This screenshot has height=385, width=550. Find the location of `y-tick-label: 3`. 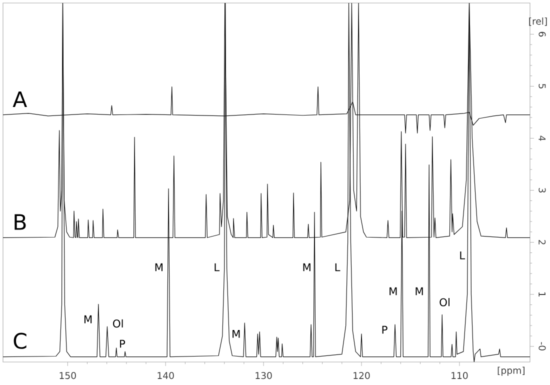

y-tick-label: 3 is located at coordinates (542, 190).